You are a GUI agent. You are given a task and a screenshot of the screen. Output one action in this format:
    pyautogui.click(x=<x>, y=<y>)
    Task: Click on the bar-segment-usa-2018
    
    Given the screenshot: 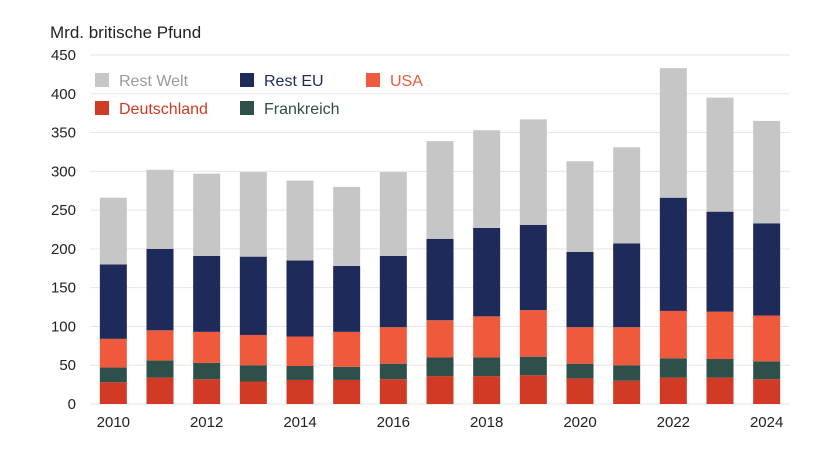 What is the action you would take?
    pyautogui.click(x=487, y=337)
    